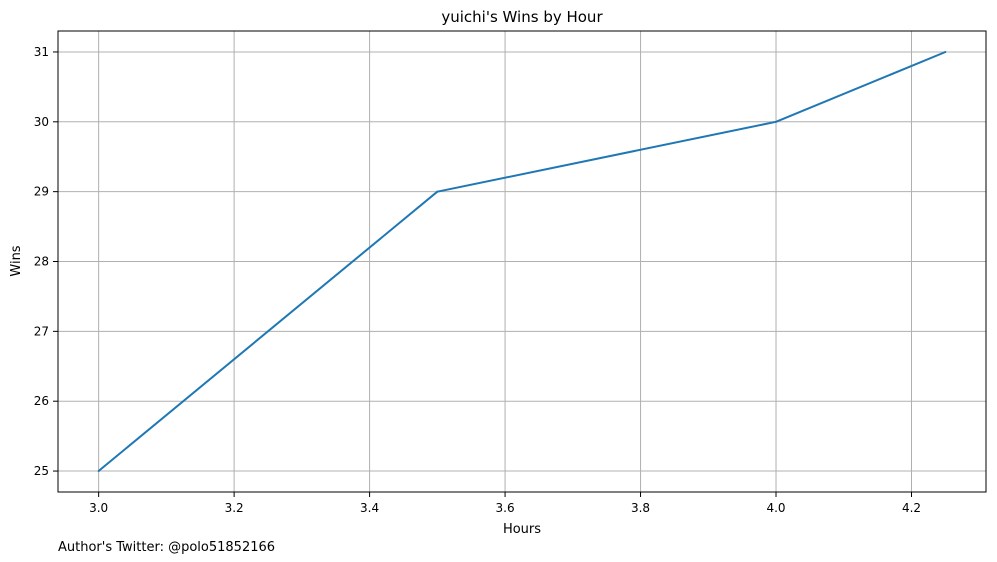 The height and width of the screenshot is (562, 997). I want to click on y-axis-ticks: 25 26 27 28 29 30 31, so click(46, 261).